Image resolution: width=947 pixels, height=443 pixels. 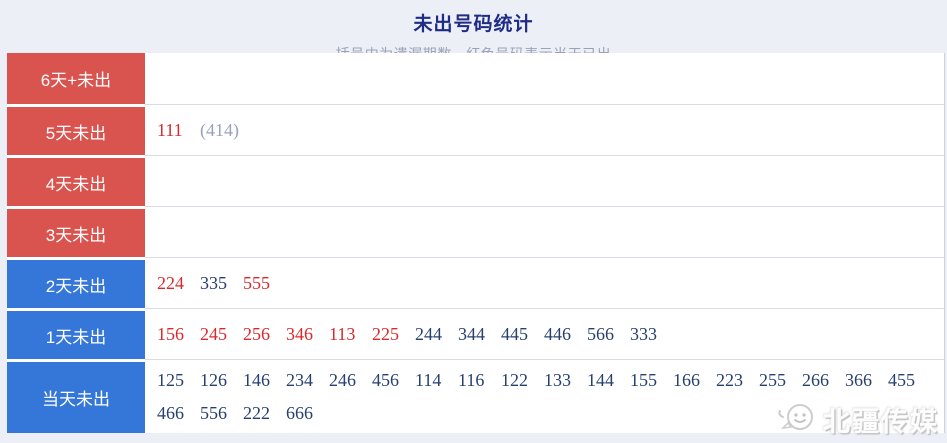 What do you see at coordinates (299, 379) in the screenshot?
I see `number-cell: 234` at bounding box center [299, 379].